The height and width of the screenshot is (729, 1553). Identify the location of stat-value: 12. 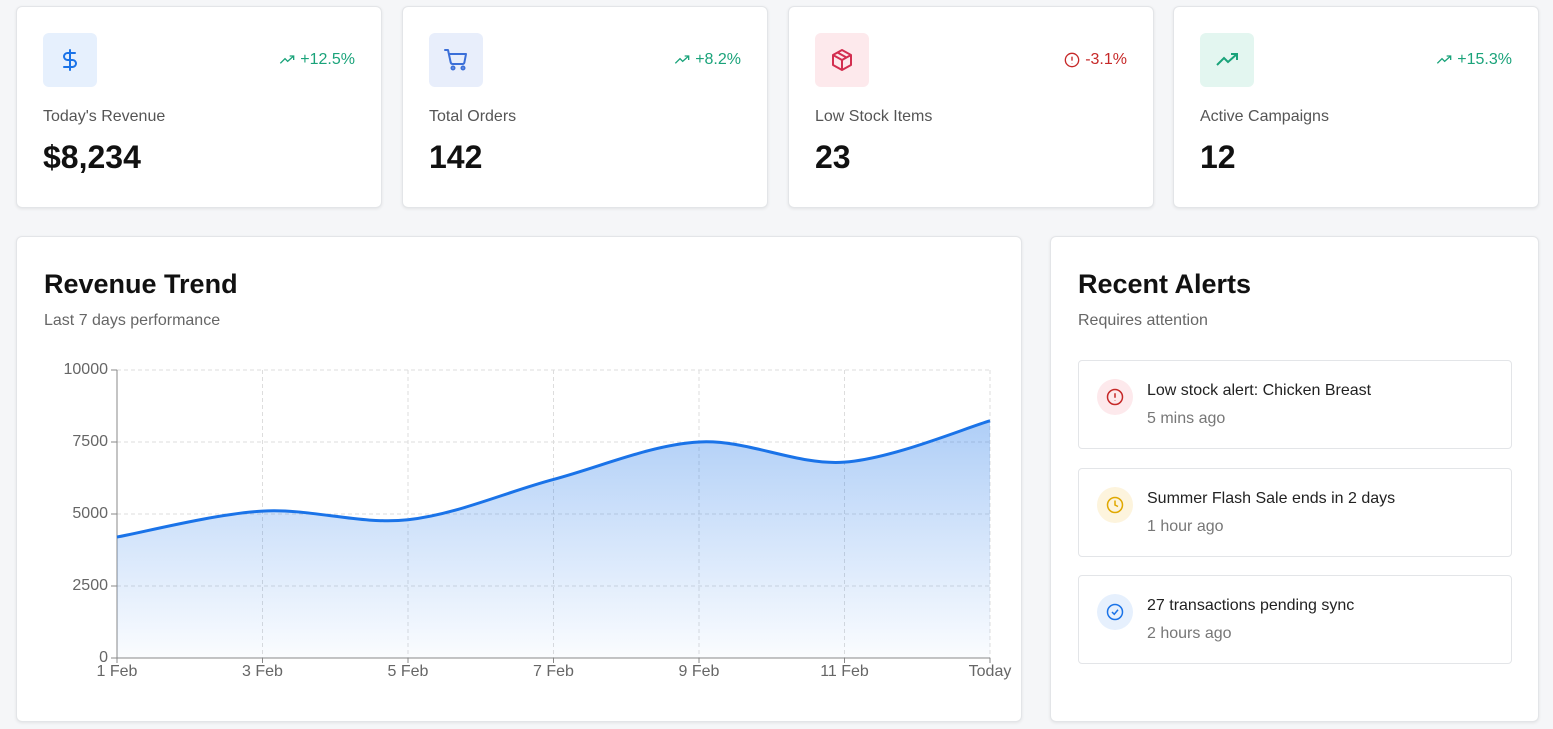
(1218, 157).